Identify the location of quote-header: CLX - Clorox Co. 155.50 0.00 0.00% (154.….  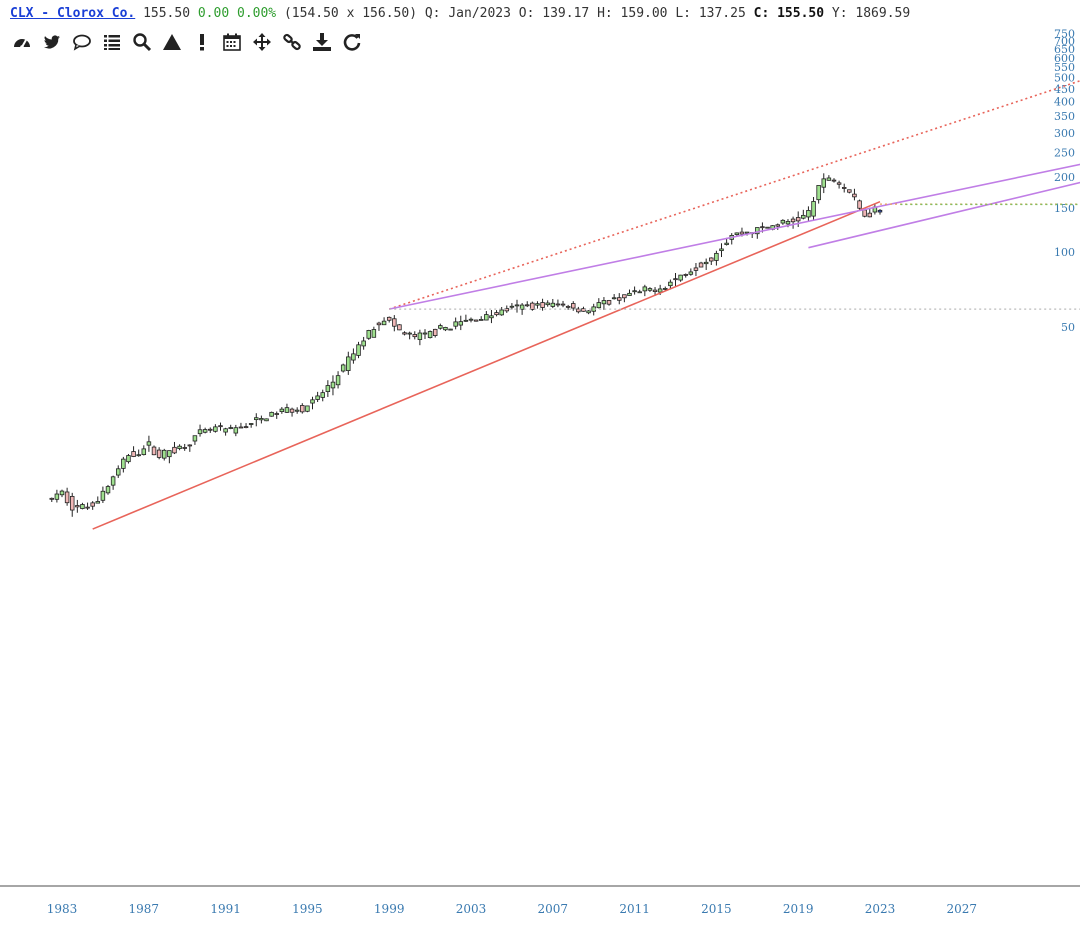
(460, 14).